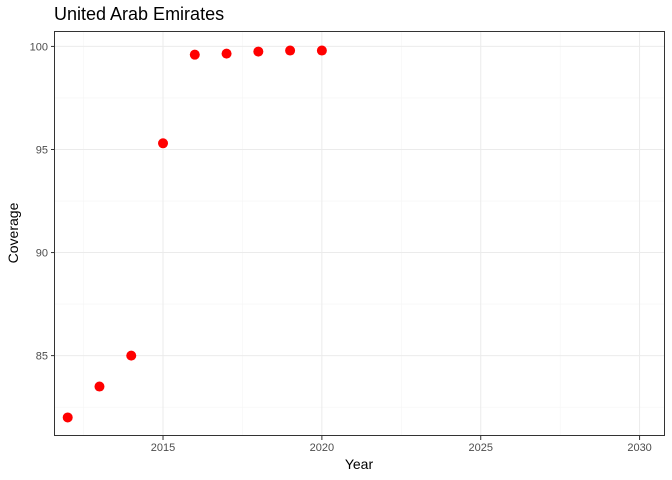  What do you see at coordinates (42, 357) in the screenshot?
I see `y-tick-label: 85` at bounding box center [42, 357].